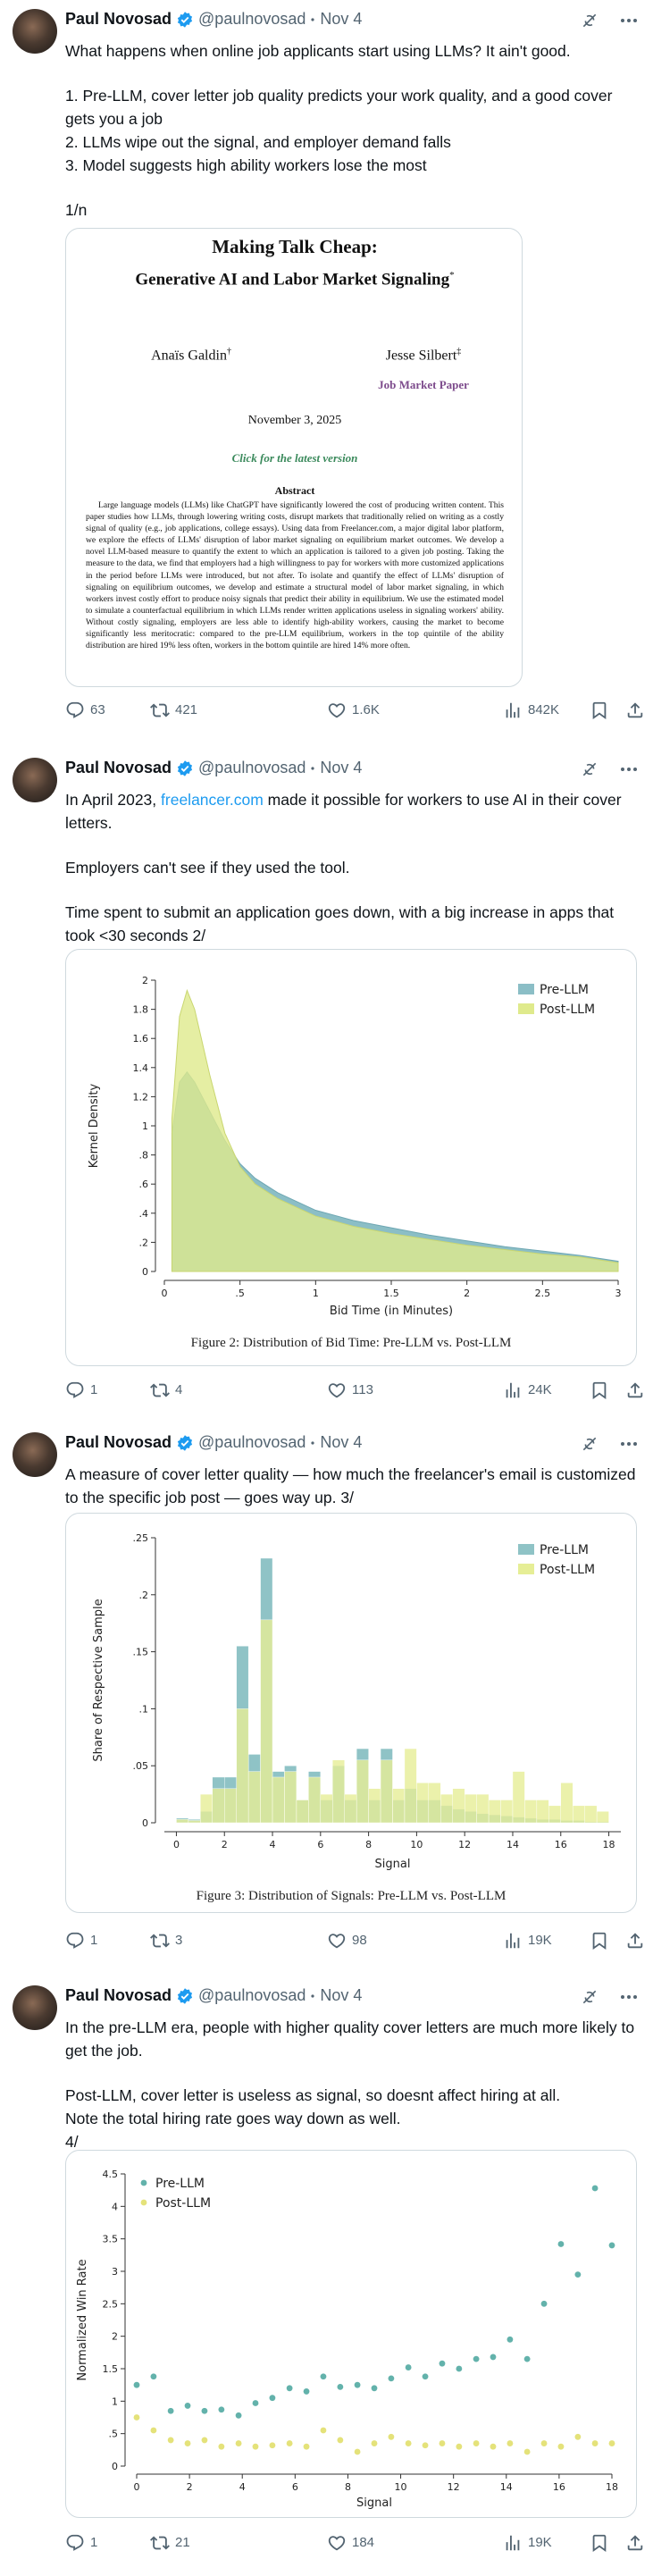  What do you see at coordinates (612, 2487) in the screenshot?
I see `x-tick-label: 18` at bounding box center [612, 2487].